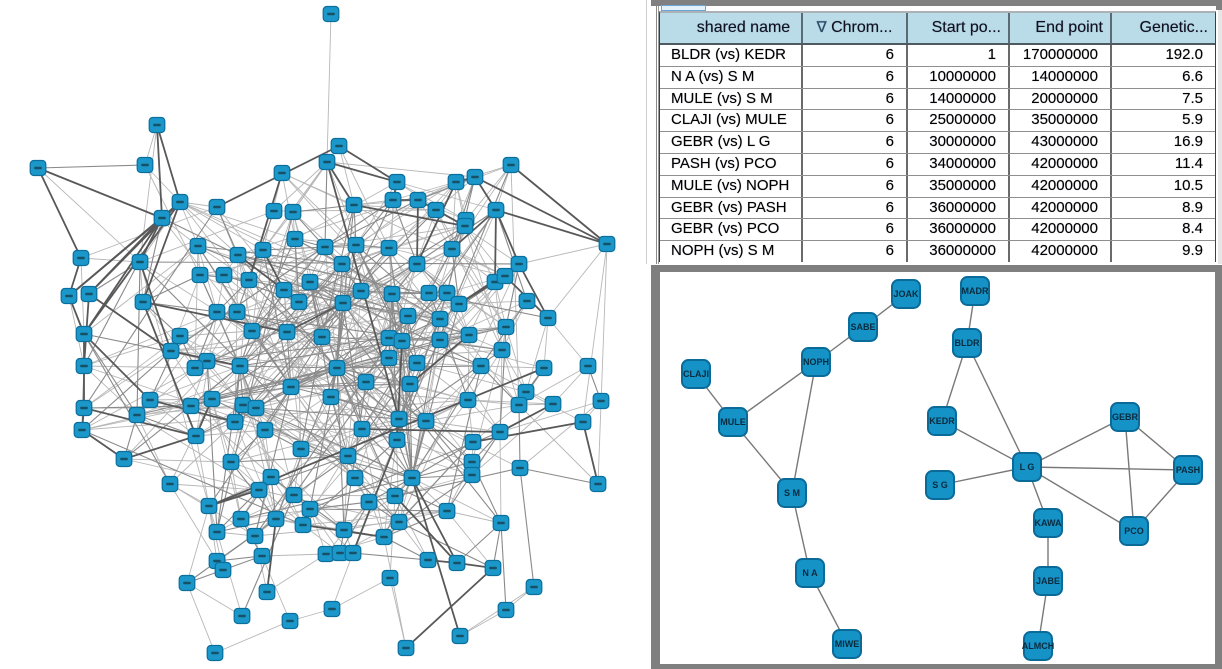 The width and height of the screenshot is (1222, 669). Describe the element at coordinates (1188, 470) in the screenshot. I see `svg-text: PASH` at that location.